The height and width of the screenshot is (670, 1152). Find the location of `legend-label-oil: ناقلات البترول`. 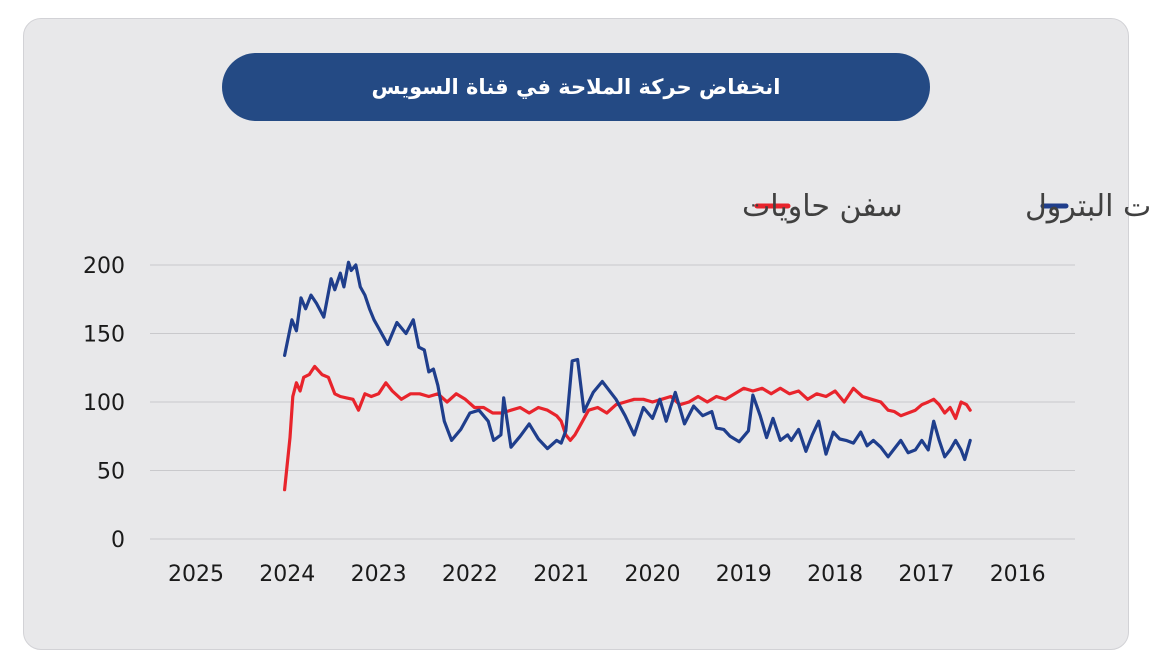

legend-label-oil: ناقلات البترول is located at coordinates (1088, 206).